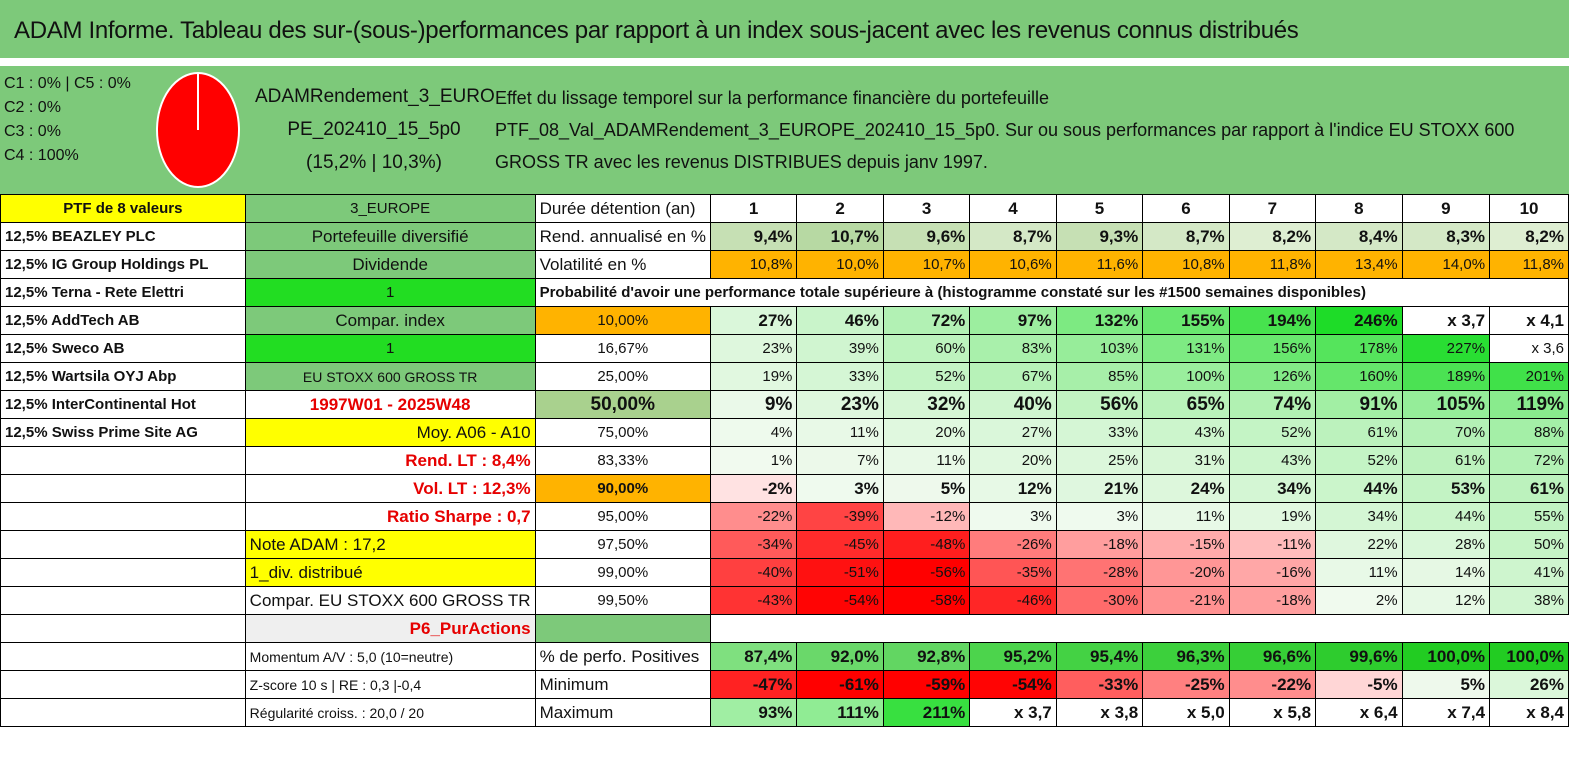  I want to click on prob-value: -35%, so click(1013, 572).